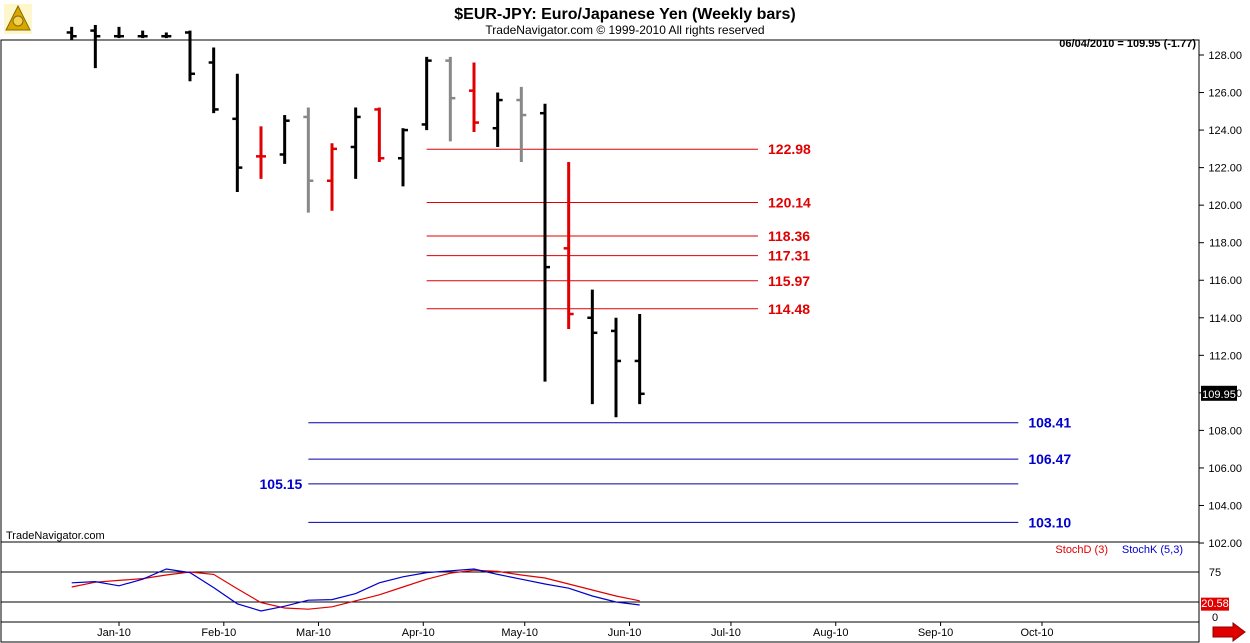 The image size is (1250, 643). I want to click on watermark: TradeNavigator.com, so click(55, 536).